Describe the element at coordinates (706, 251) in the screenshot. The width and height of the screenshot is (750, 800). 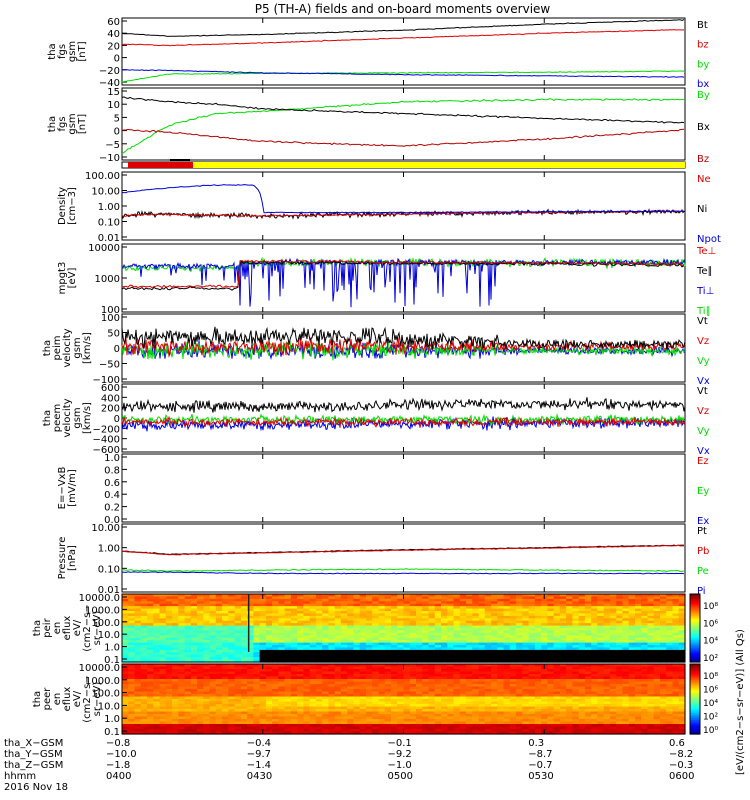
I see `legend-label: Te⊥` at that location.